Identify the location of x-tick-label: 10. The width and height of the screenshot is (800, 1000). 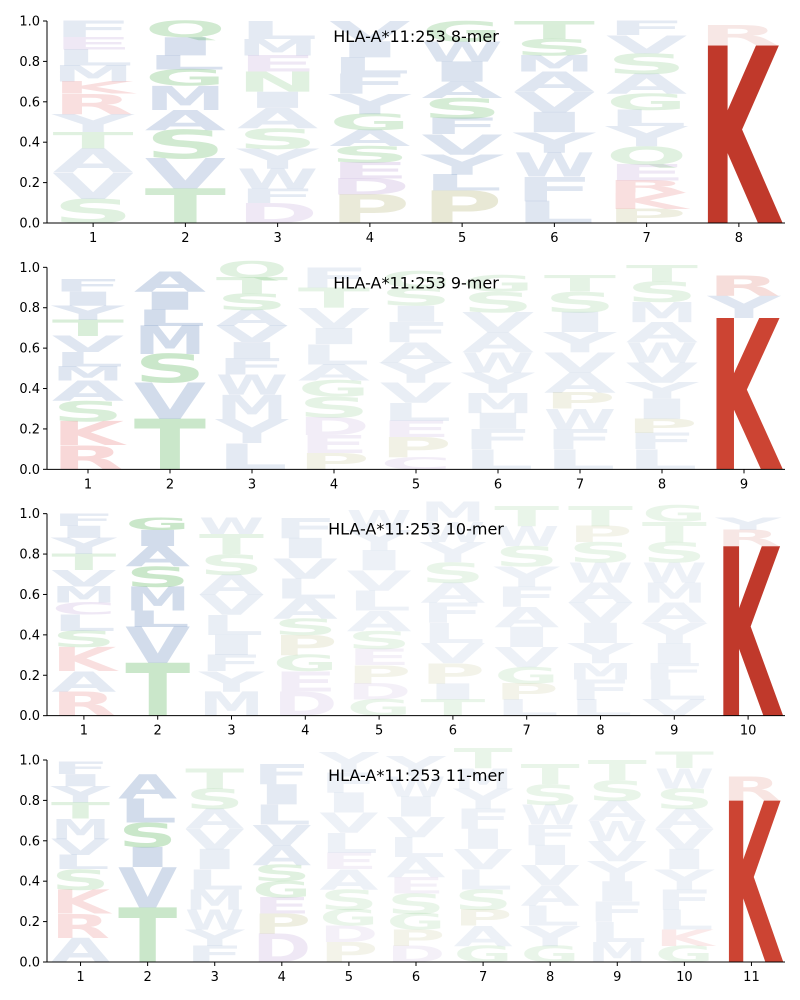
(748, 731).